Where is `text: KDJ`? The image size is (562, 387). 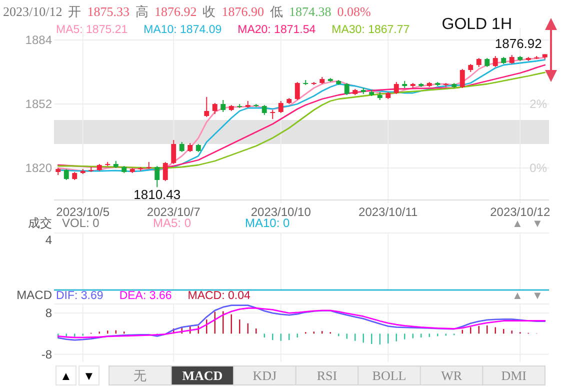
text: KDJ is located at coordinates (264, 375).